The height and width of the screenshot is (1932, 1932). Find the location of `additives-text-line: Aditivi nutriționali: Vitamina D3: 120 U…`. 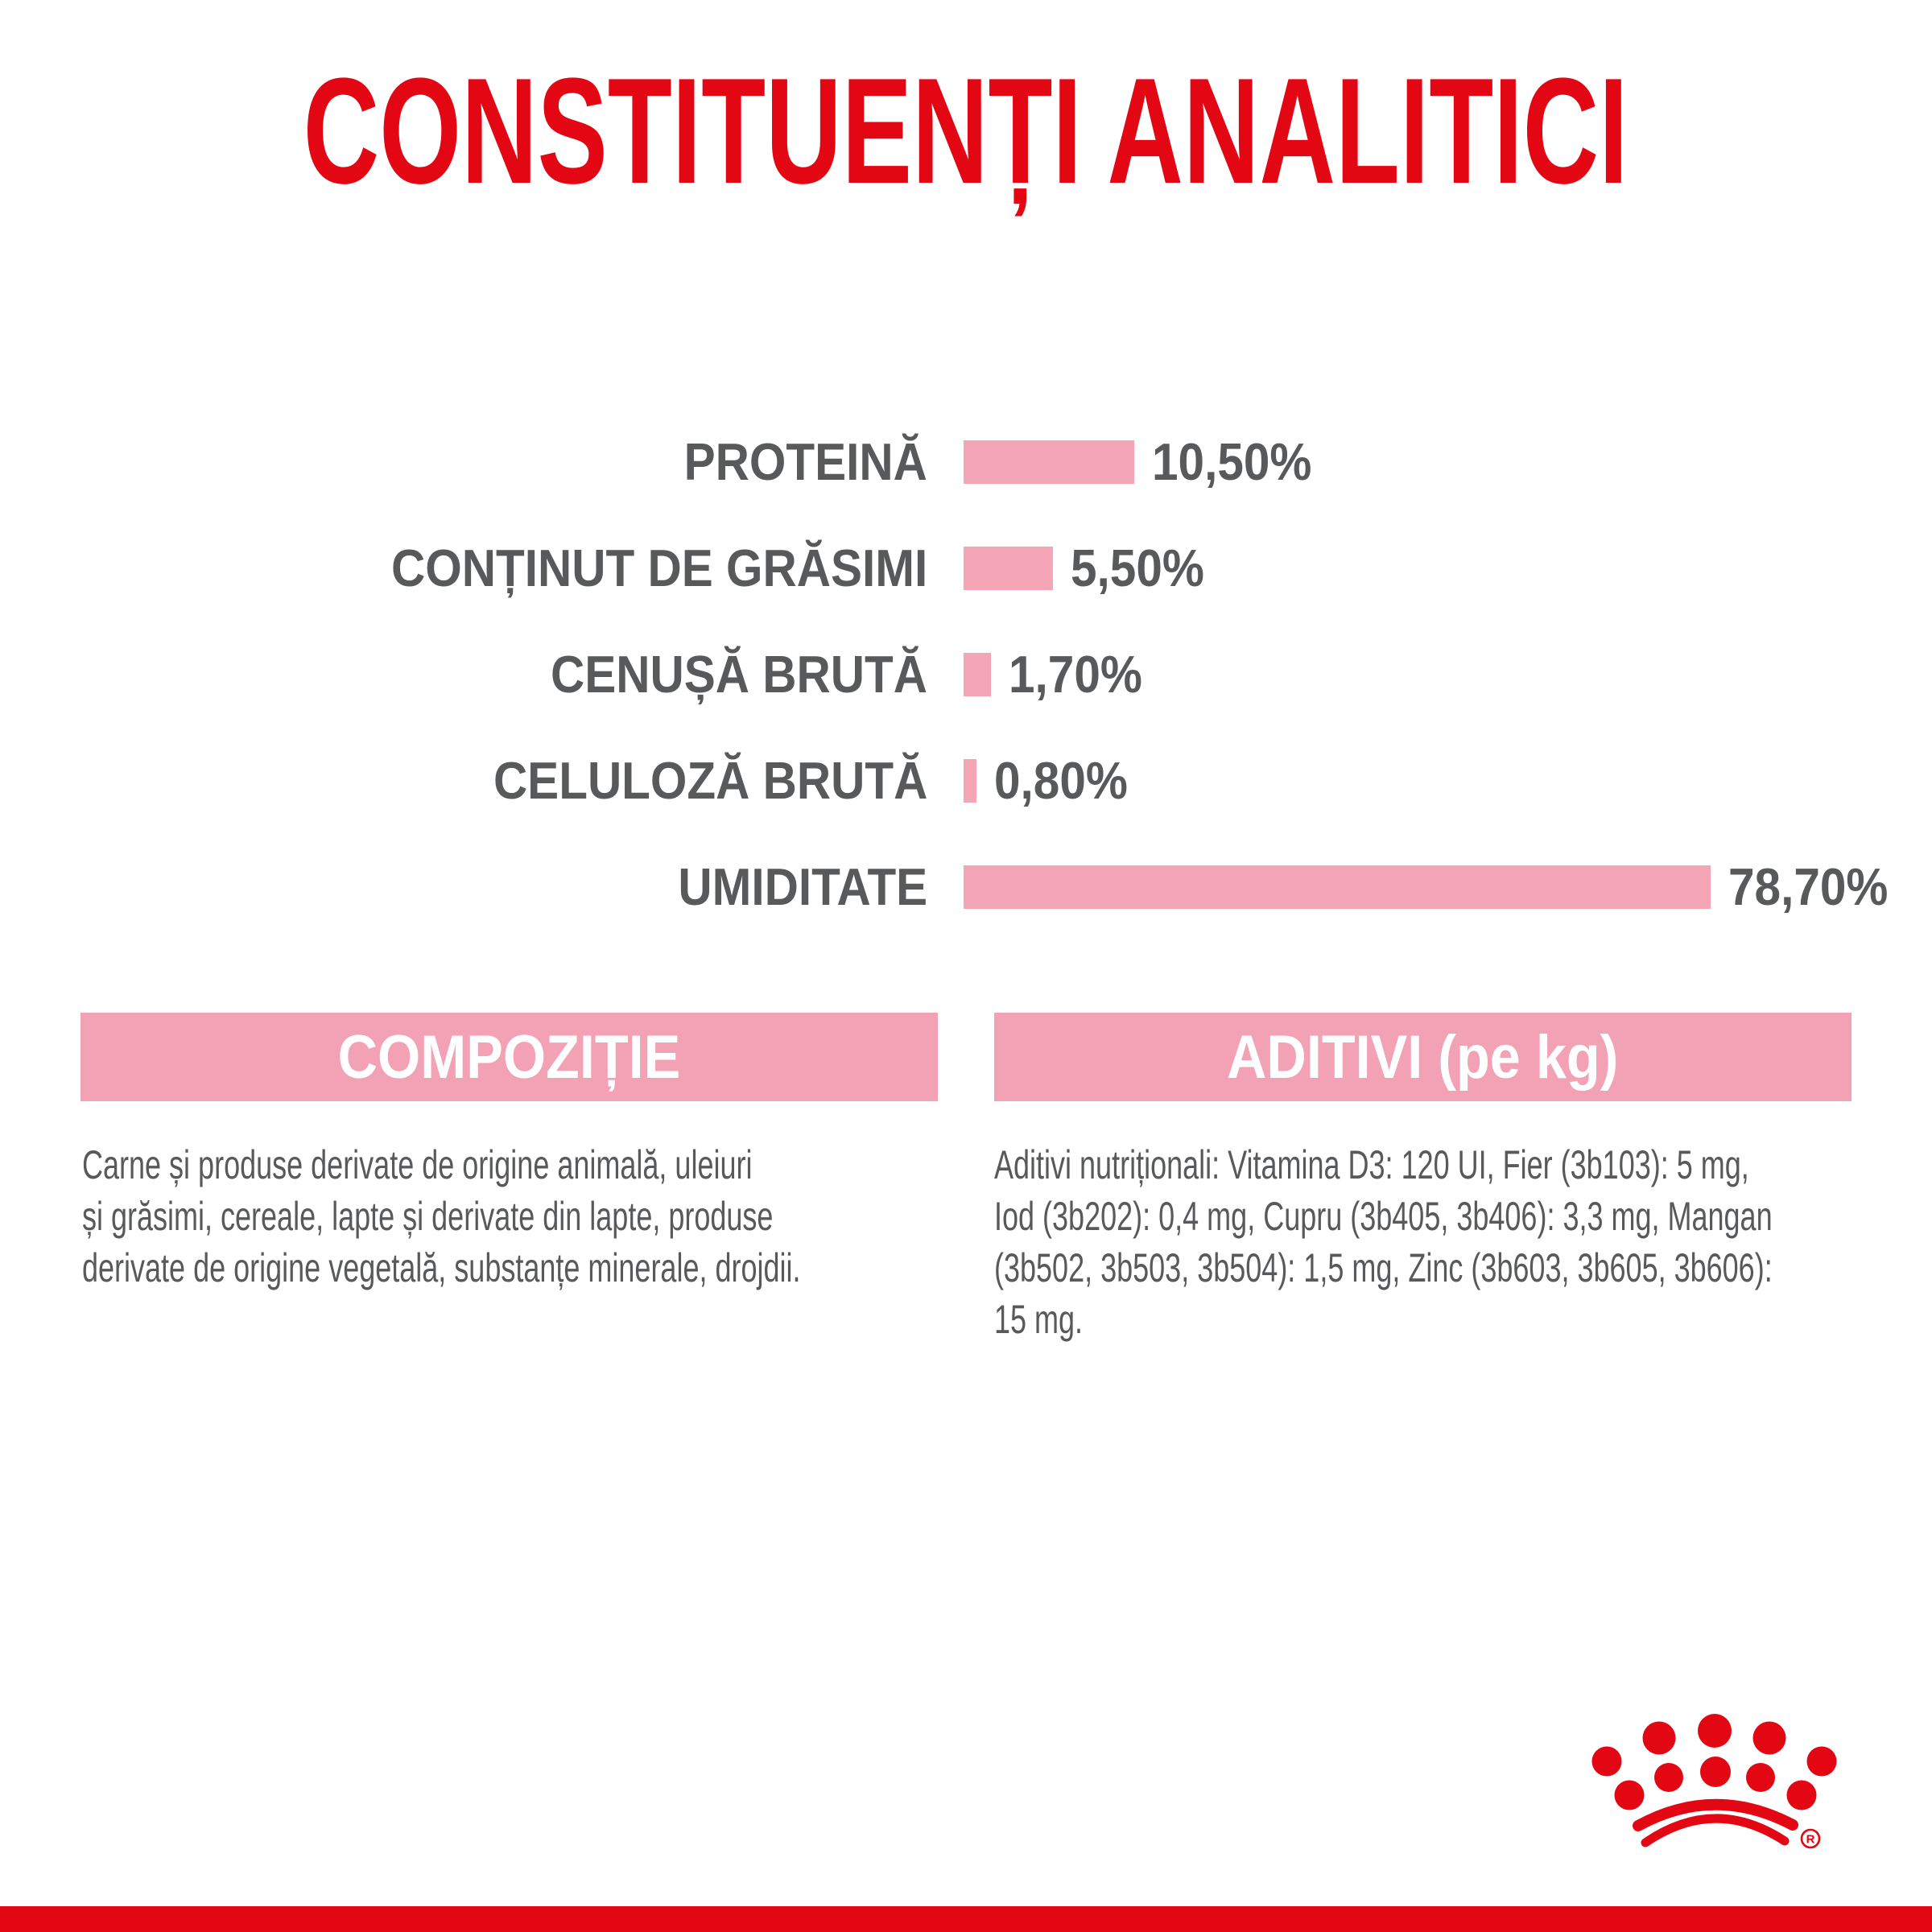

additives-text-line: Aditivi nutriționali: Vitamina D3: 120 U… is located at coordinates (1371, 1164).